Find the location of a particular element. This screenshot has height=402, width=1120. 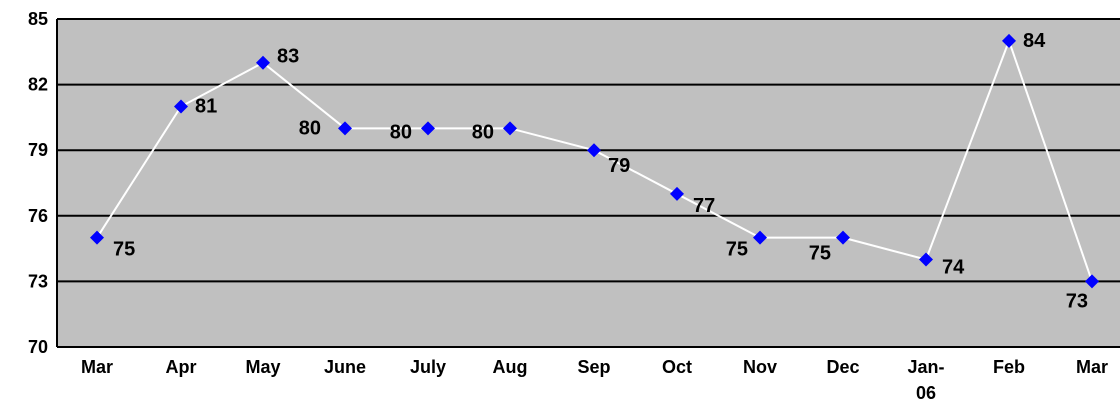

x-tick-label: June is located at coordinates (345, 367).